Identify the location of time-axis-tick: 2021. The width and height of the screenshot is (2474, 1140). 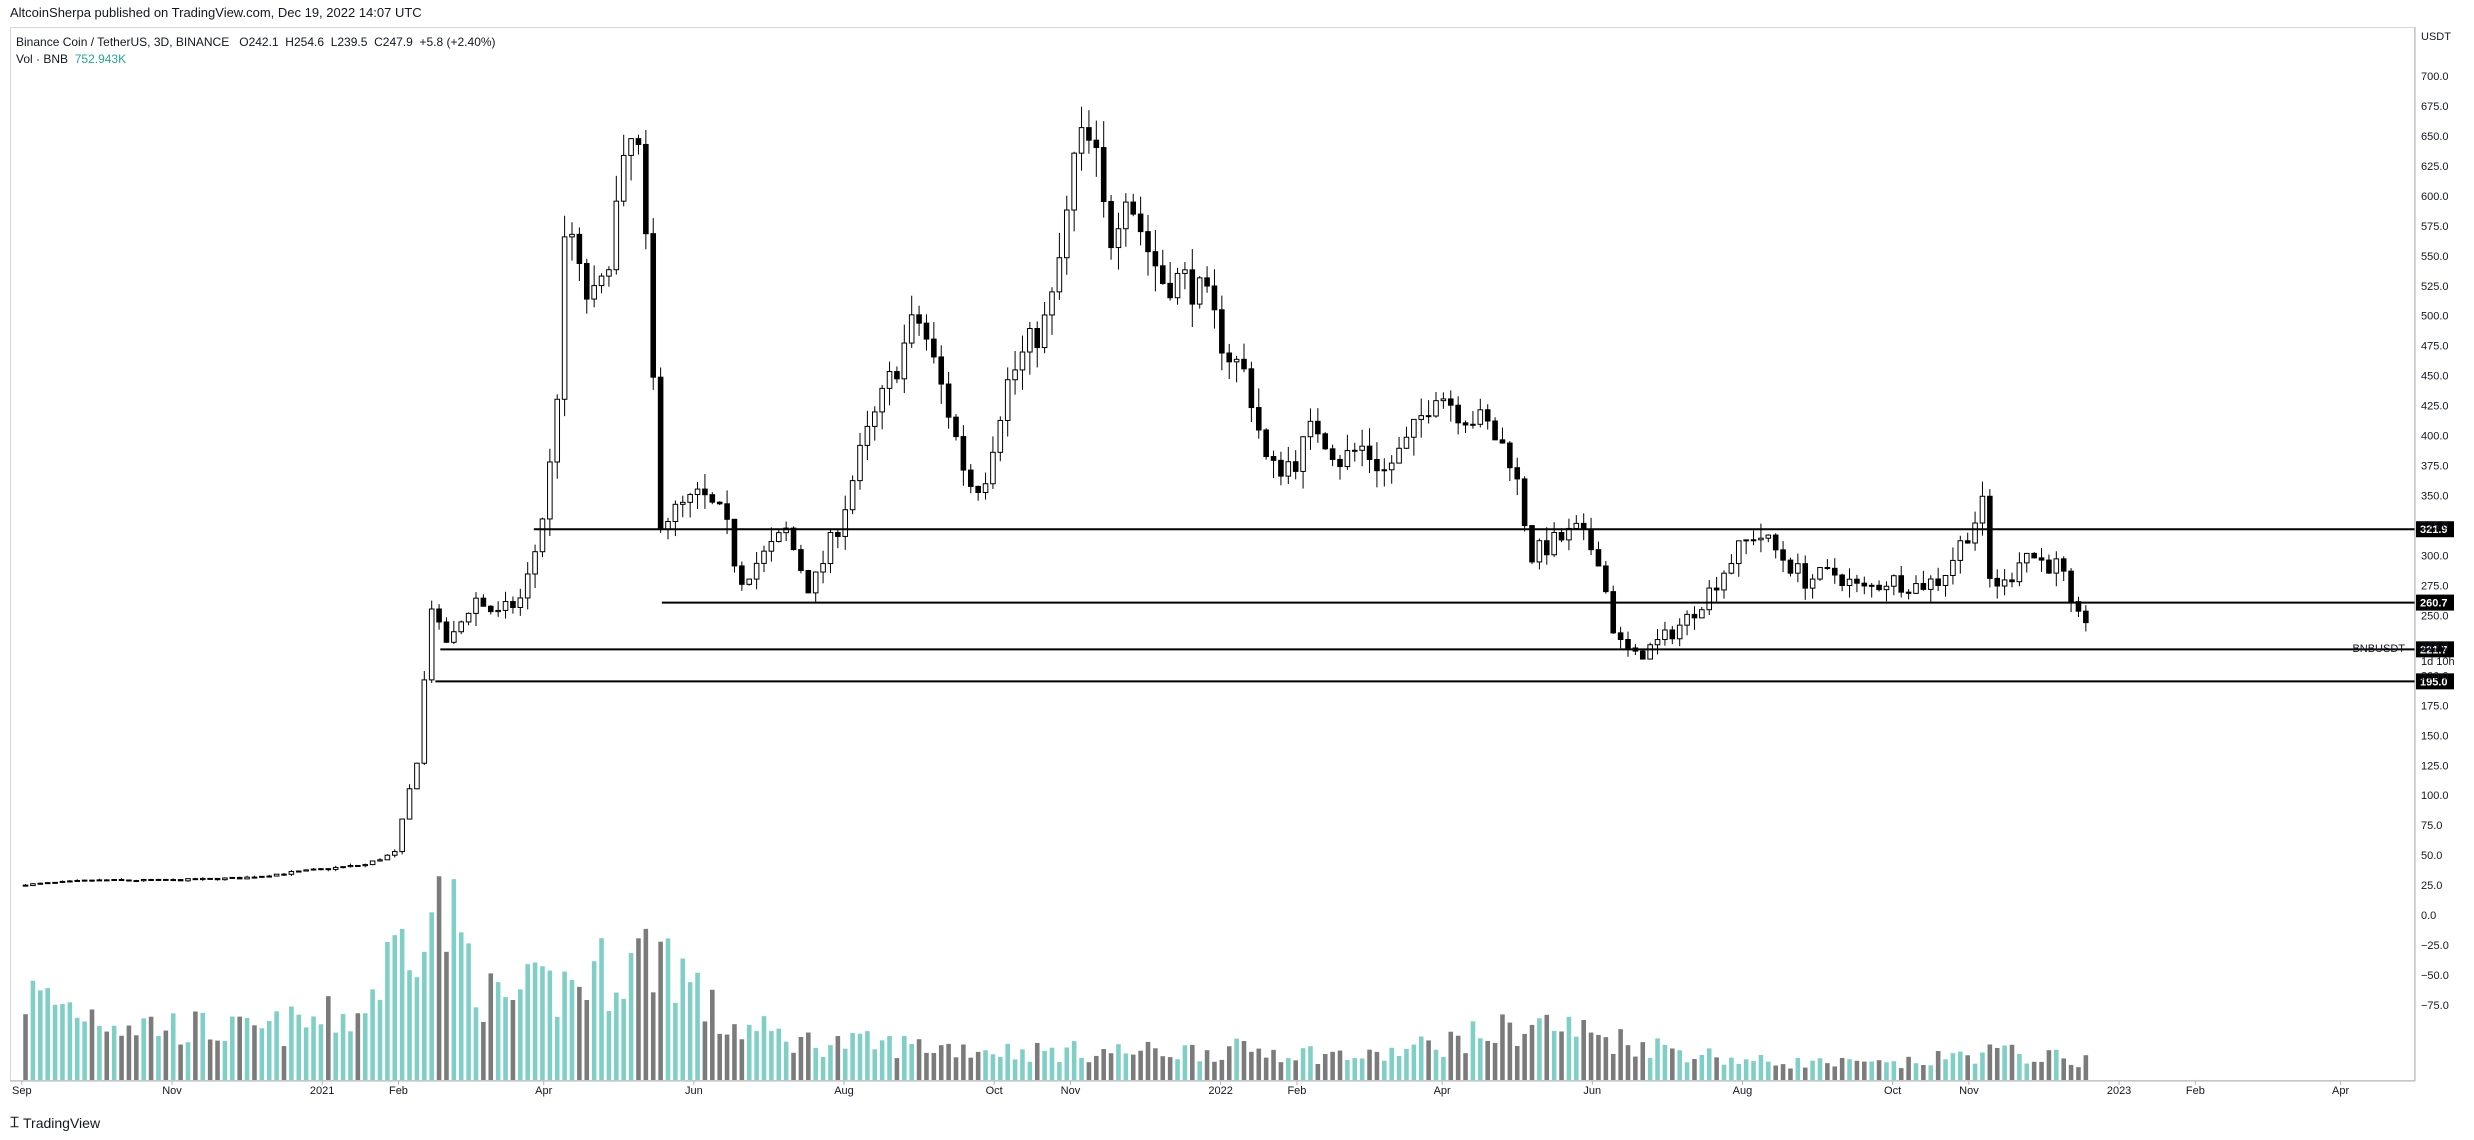
(322, 1091).